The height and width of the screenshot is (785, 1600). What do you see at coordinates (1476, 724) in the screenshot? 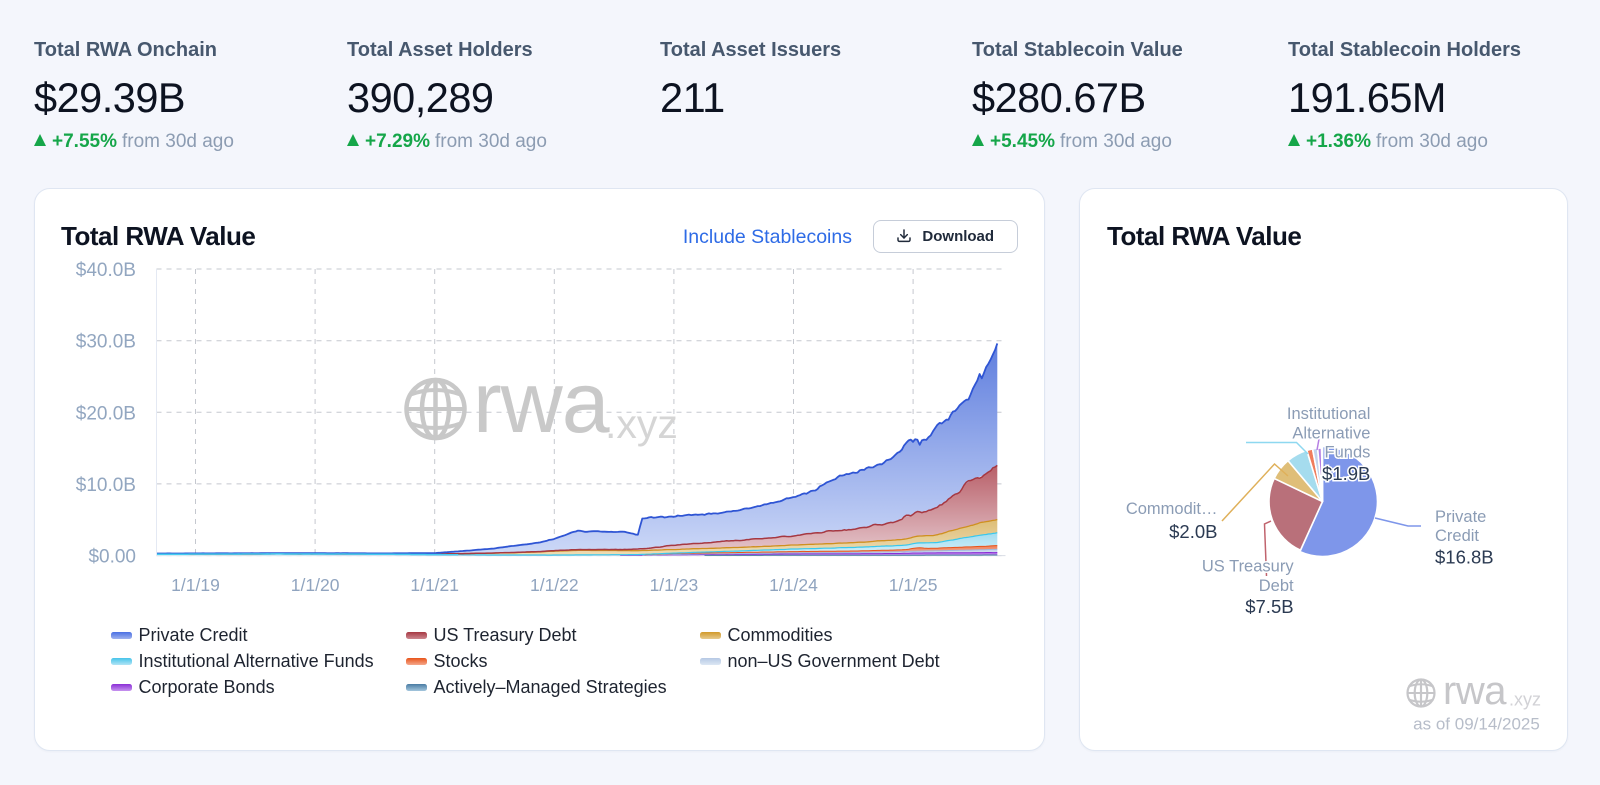
I see `svg-text: as of 09/14/2025` at bounding box center [1476, 724].